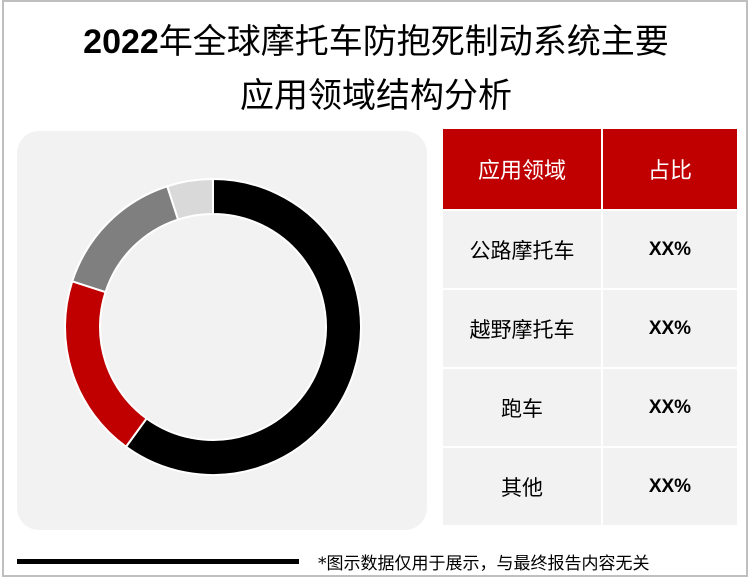 Image resolution: width=752 pixels, height=581 pixels. I want to click on table-row: 越野摩托车 XX%, so click(590, 327).